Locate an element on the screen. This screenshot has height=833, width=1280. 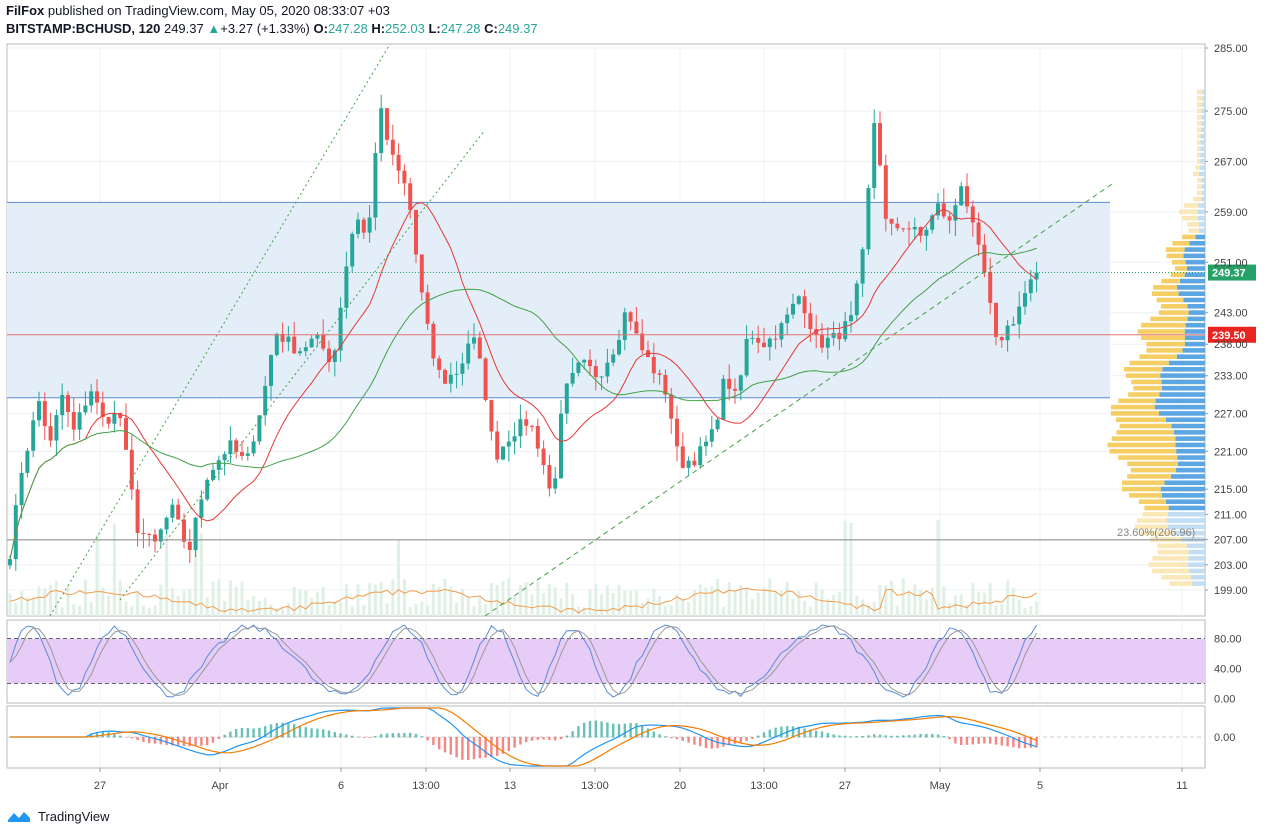
publisher-name: FilFox is located at coordinates (25, 10).